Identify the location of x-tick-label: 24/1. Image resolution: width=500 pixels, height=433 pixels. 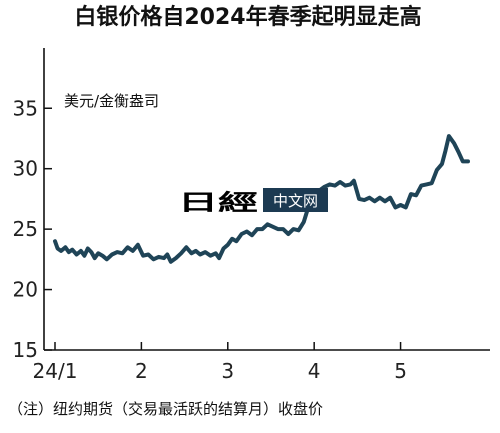
(55, 371).